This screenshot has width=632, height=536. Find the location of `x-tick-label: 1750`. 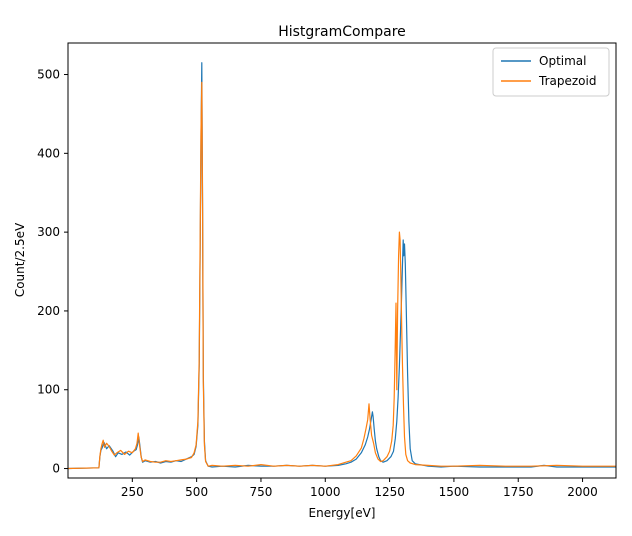

x-tick-label: 1750 is located at coordinates (518, 492).